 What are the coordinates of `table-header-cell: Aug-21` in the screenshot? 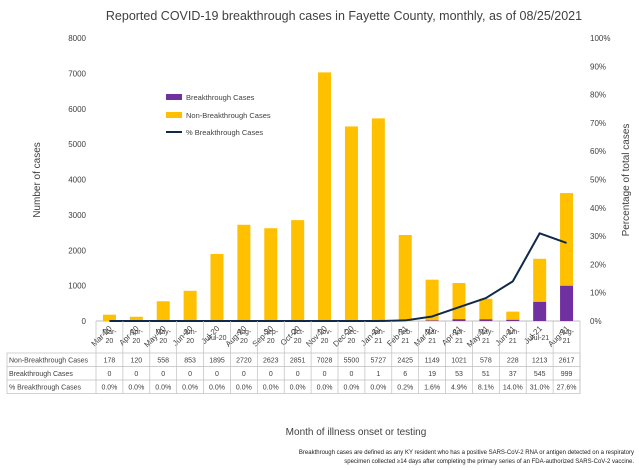 It's located at (566, 337).